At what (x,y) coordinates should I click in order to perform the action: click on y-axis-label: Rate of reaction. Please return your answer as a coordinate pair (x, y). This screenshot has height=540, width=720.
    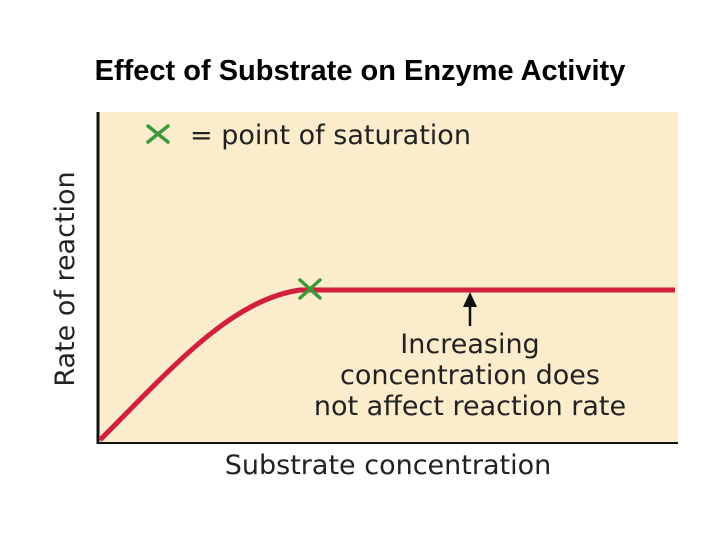
    Looking at the image, I should click on (65, 278).